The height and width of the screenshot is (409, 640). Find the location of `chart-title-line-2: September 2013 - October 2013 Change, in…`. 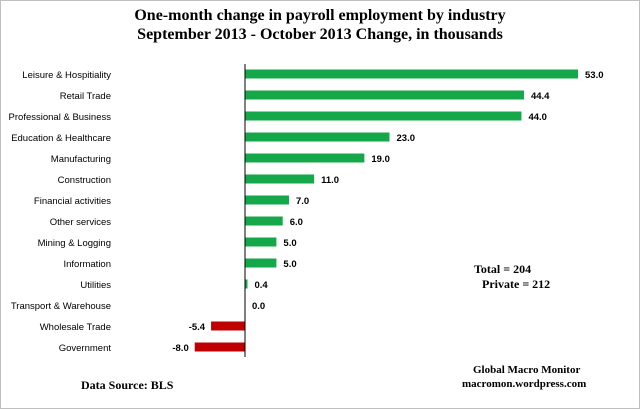

chart-title-line-2: September 2013 - October 2013 Change, in… is located at coordinates (320, 34).